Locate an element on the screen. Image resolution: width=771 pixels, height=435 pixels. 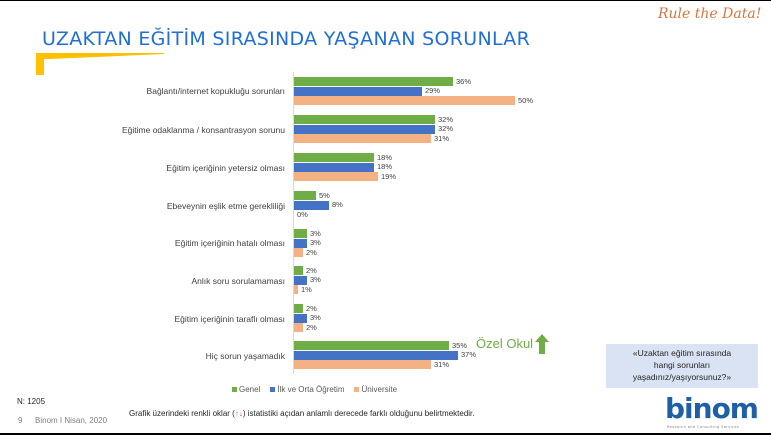
note-prefix: Grafik üzerindeki renkli oklar ( is located at coordinates (182, 413).